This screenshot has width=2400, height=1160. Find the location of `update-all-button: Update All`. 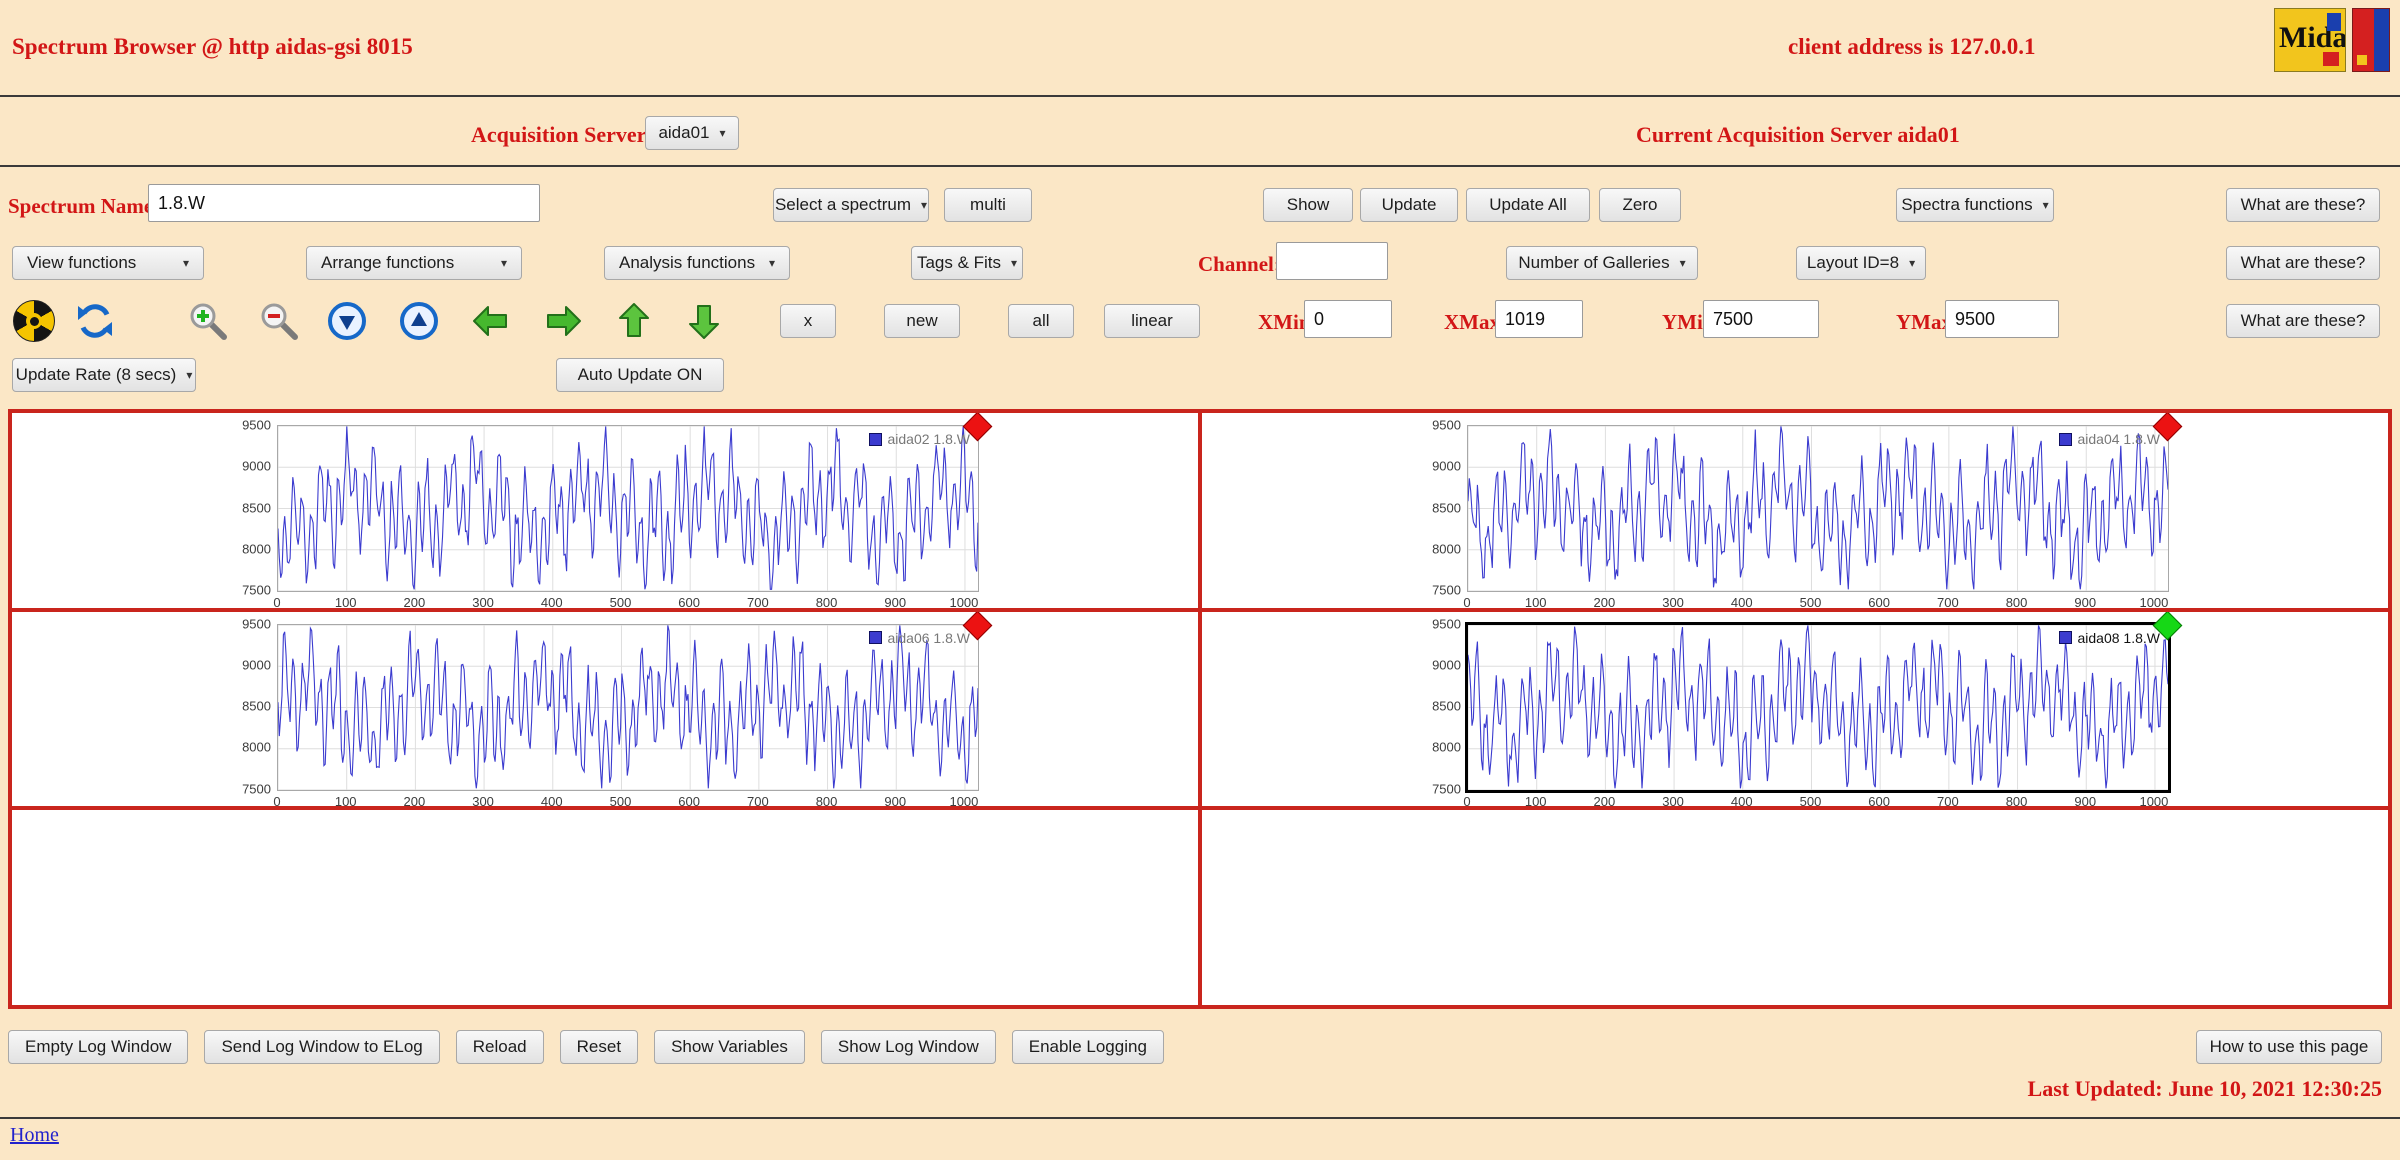

update-all-button: Update All is located at coordinates (1528, 205).